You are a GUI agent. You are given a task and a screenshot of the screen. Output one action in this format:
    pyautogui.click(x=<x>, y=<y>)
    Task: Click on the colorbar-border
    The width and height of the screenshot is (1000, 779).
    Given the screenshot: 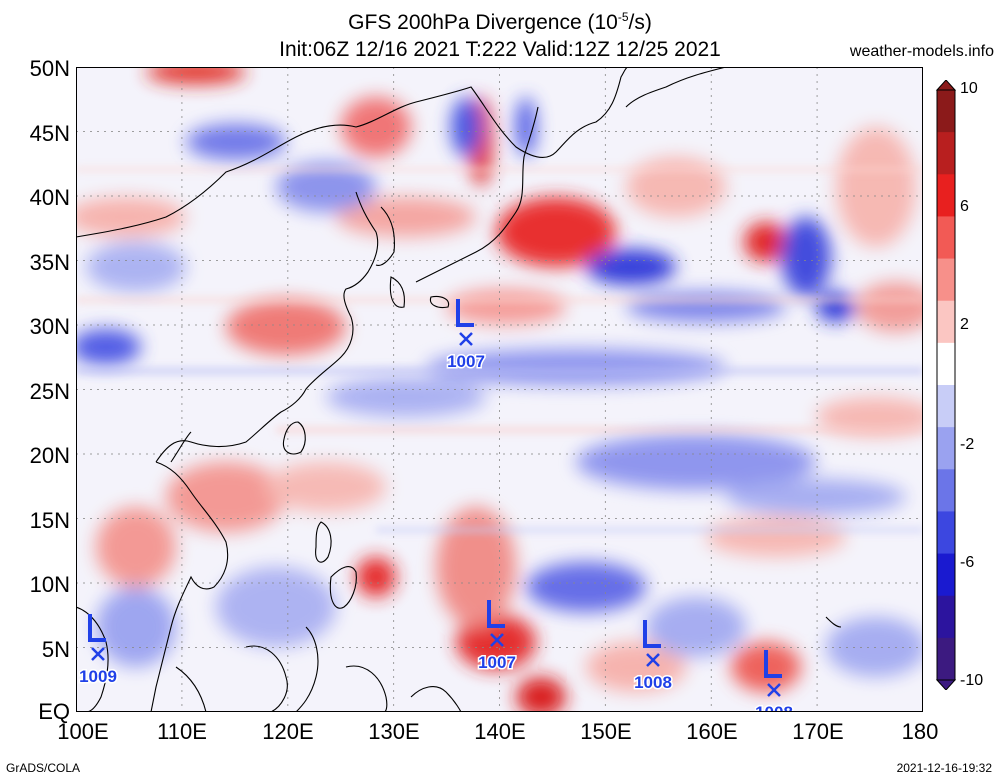 What is the action you would take?
    pyautogui.click(x=946, y=385)
    